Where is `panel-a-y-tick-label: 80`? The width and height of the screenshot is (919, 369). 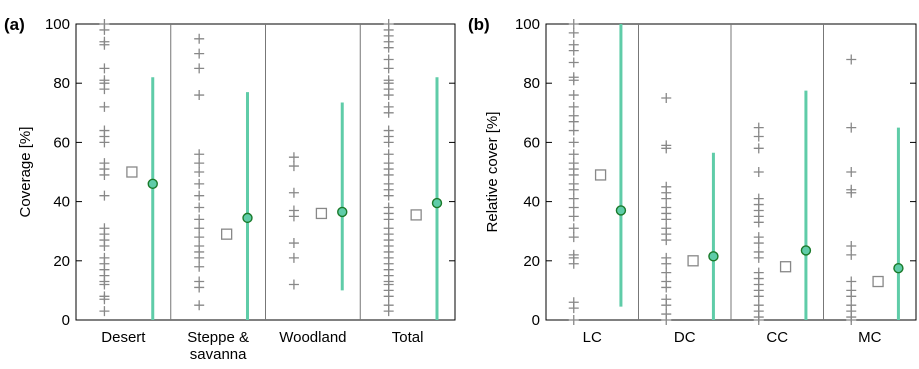
panel-a-y-tick-label: 80 is located at coordinates (61, 83).